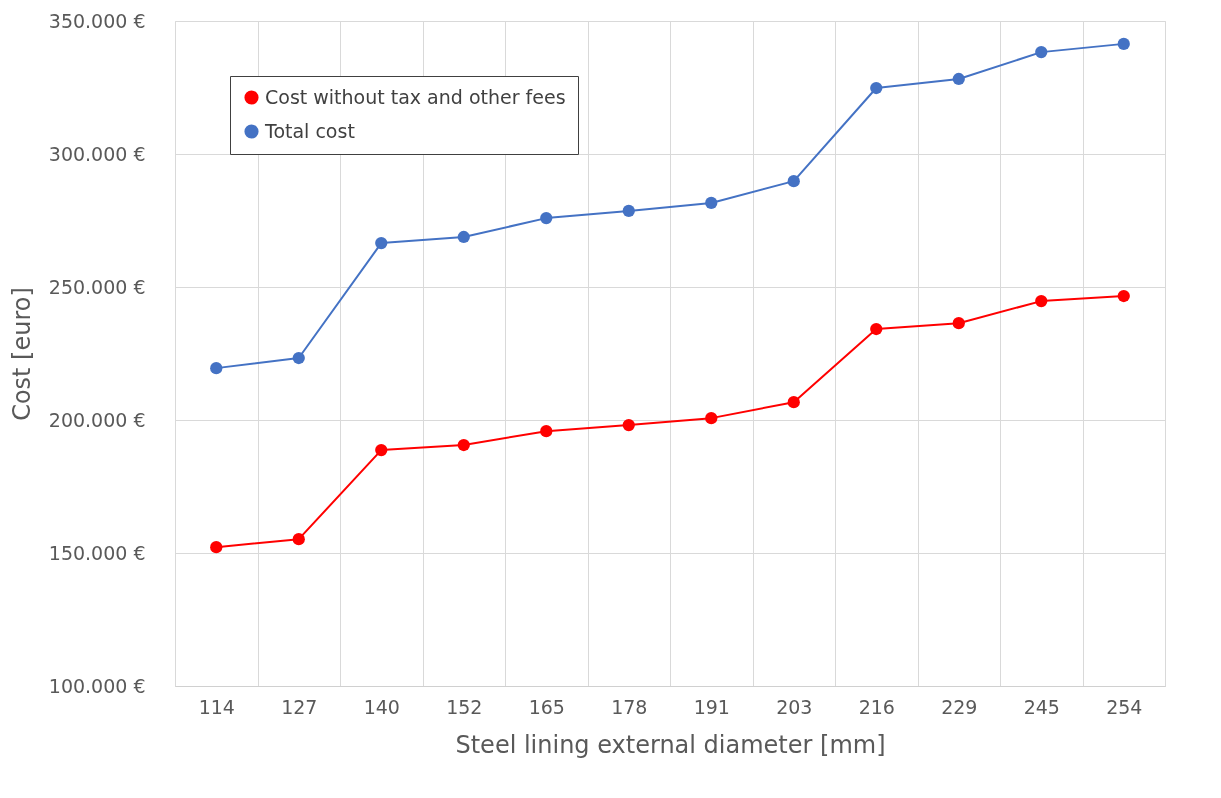 The image size is (1221, 798). I want to click on y-tick-label: 250.000 €, so click(97, 286).